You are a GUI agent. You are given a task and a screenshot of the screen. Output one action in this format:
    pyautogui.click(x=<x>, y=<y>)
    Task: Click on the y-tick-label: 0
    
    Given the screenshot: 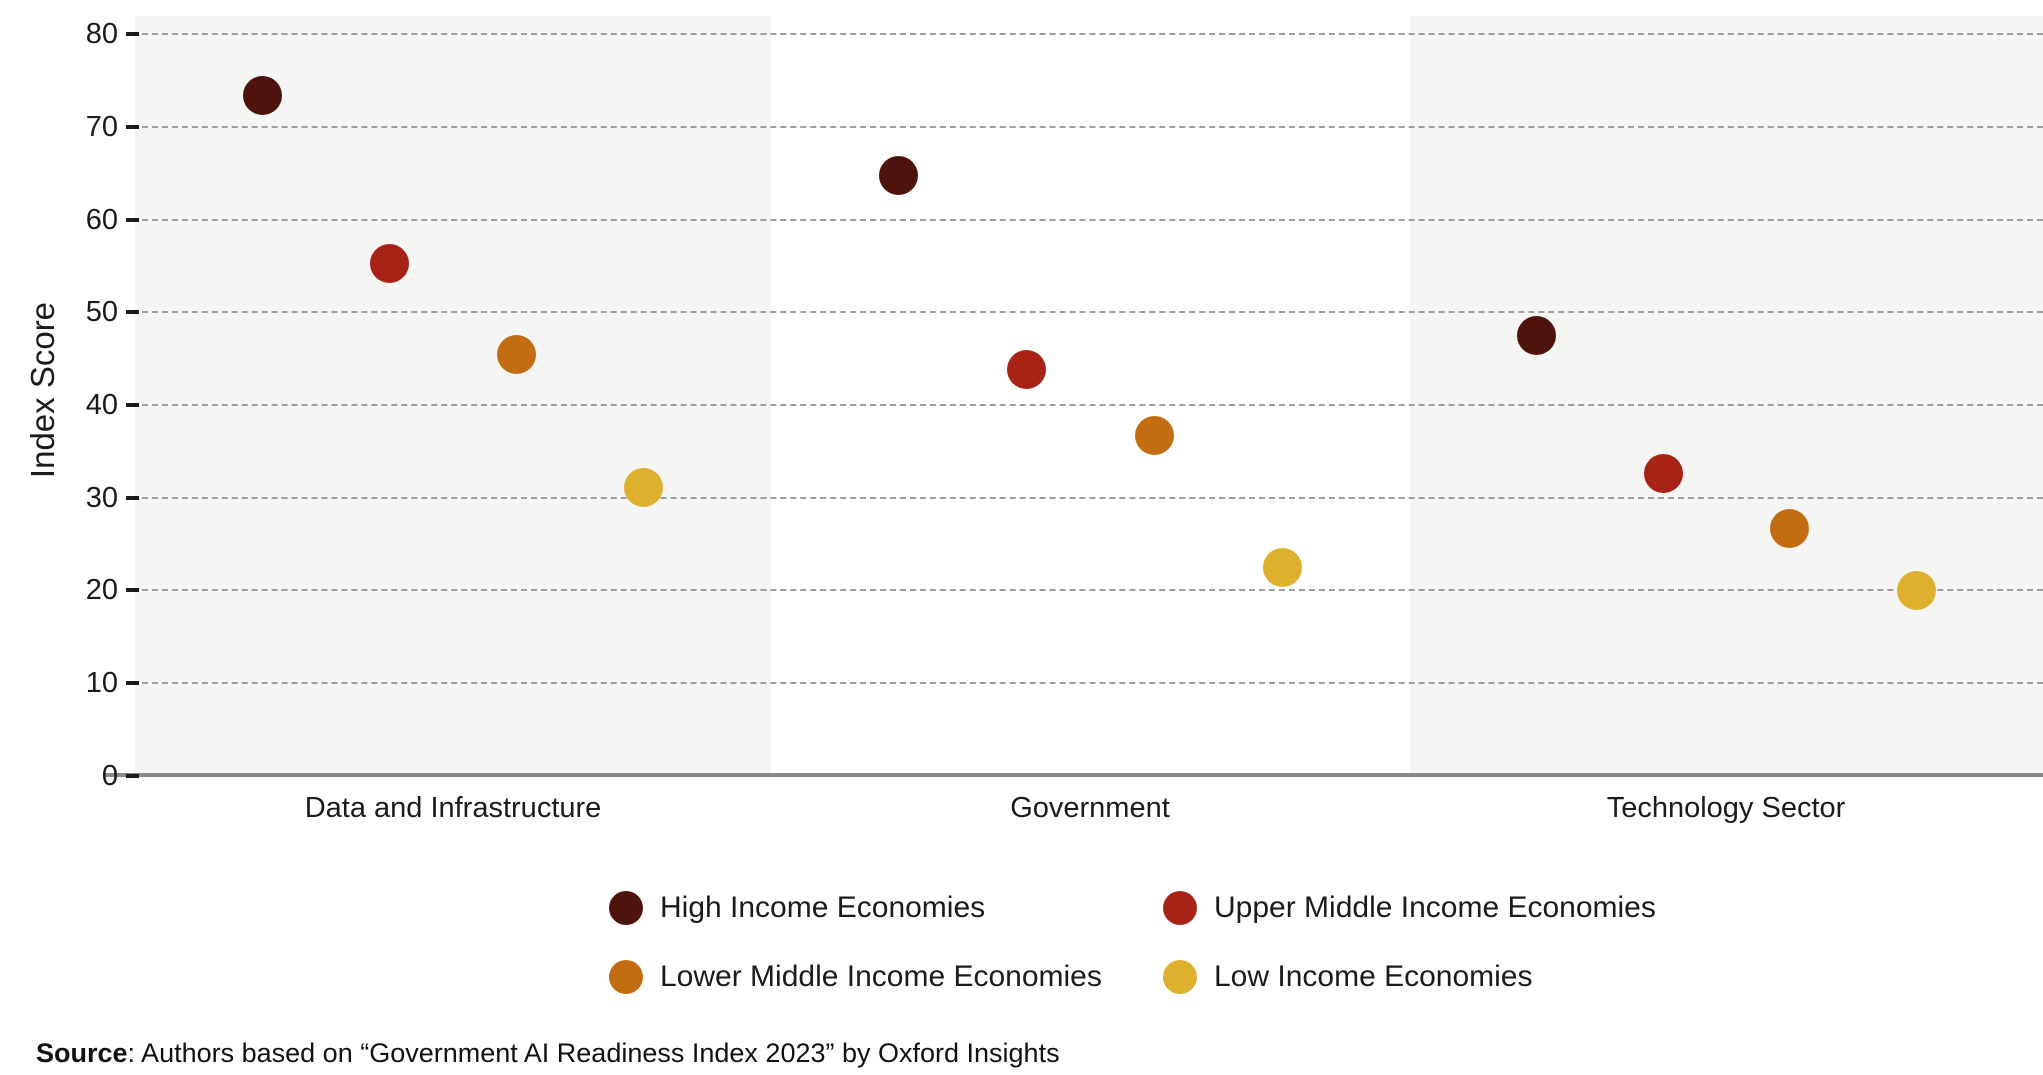 What is the action you would take?
    pyautogui.click(x=109, y=775)
    